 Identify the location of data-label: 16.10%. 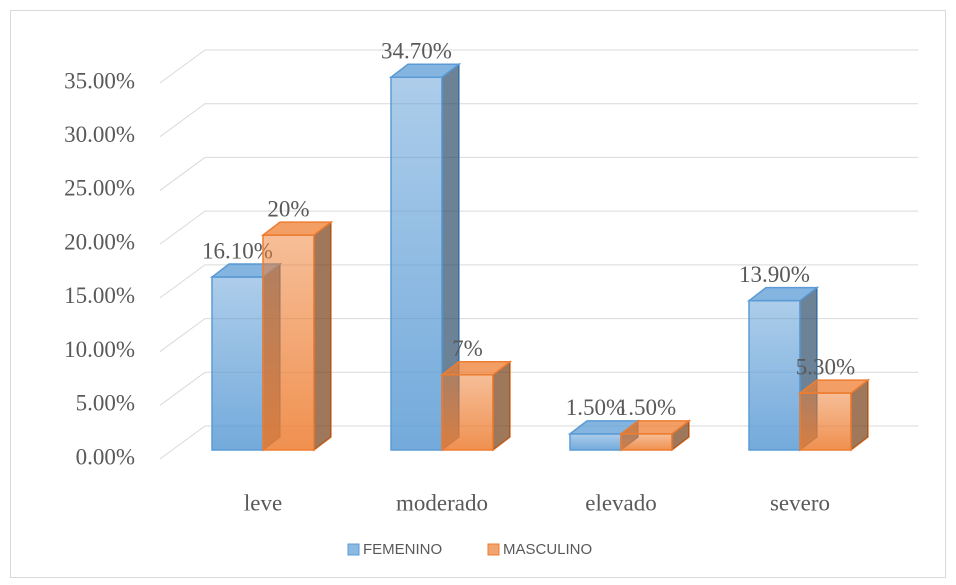
(237, 250).